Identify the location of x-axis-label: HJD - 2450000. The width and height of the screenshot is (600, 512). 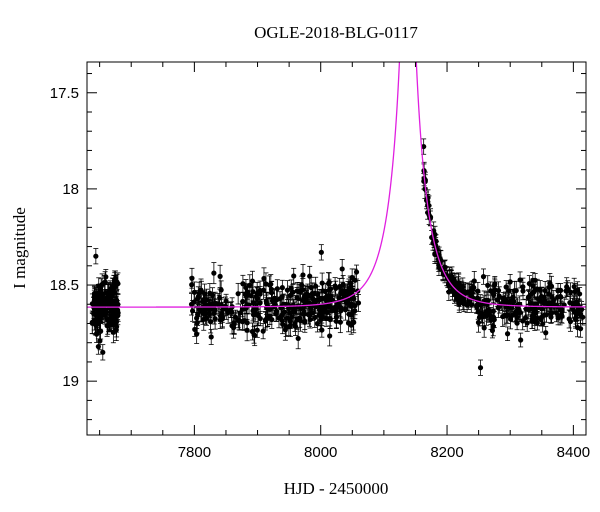
(336, 488).